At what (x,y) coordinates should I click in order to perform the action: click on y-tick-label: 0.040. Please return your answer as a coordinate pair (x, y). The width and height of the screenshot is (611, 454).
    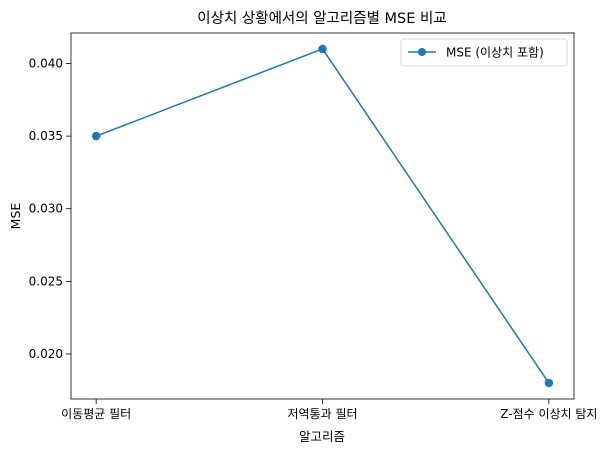
    Looking at the image, I should click on (46, 64).